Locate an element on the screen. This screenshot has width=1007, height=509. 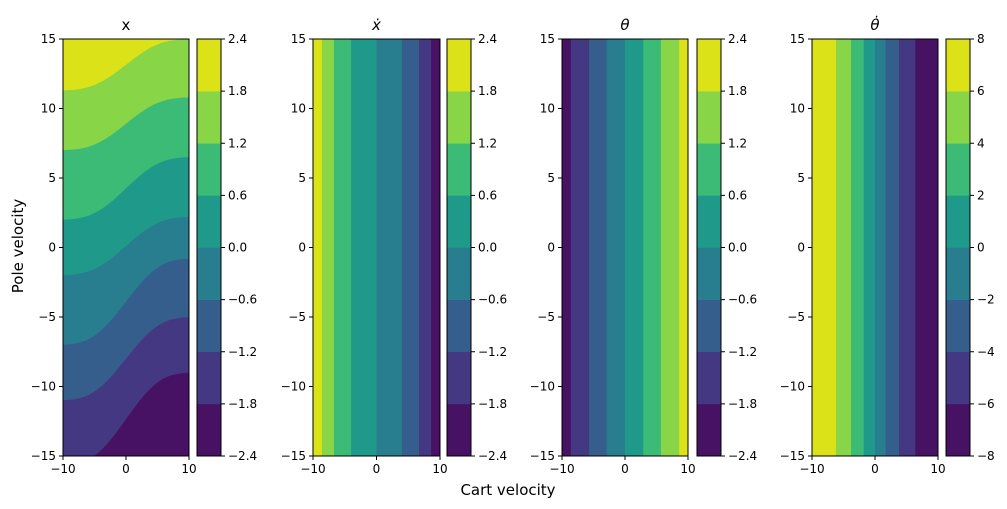
y-tick-label: −15 is located at coordinates (43, 456).